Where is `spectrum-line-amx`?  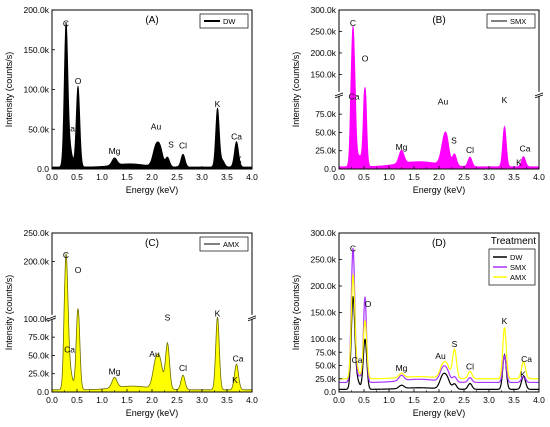 spectrum-line-amx is located at coordinates (439, 326).